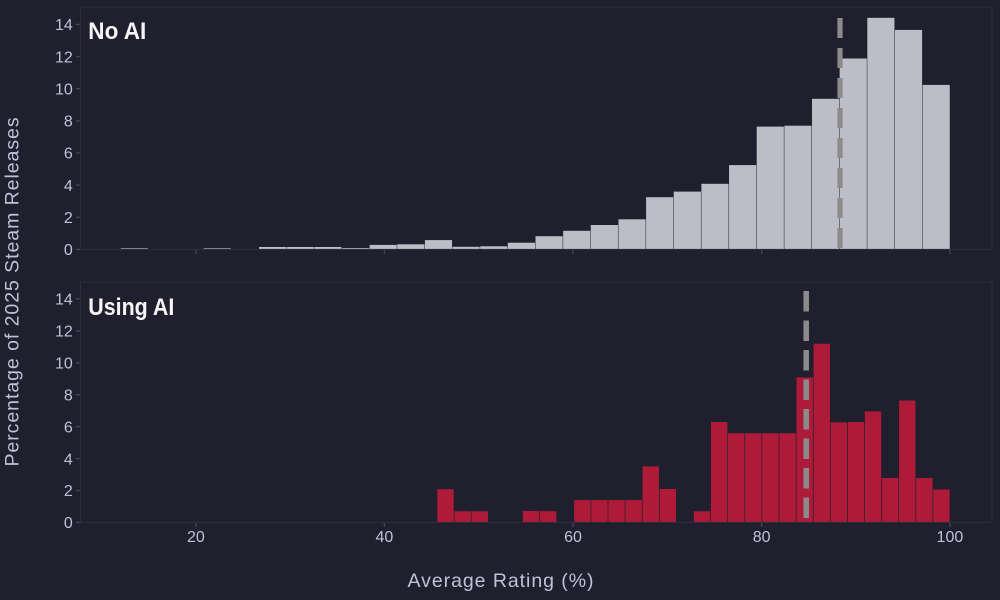 This screenshot has height=600, width=1000. What do you see at coordinates (762, 537) in the screenshot?
I see `svg-text: 80` at bounding box center [762, 537].